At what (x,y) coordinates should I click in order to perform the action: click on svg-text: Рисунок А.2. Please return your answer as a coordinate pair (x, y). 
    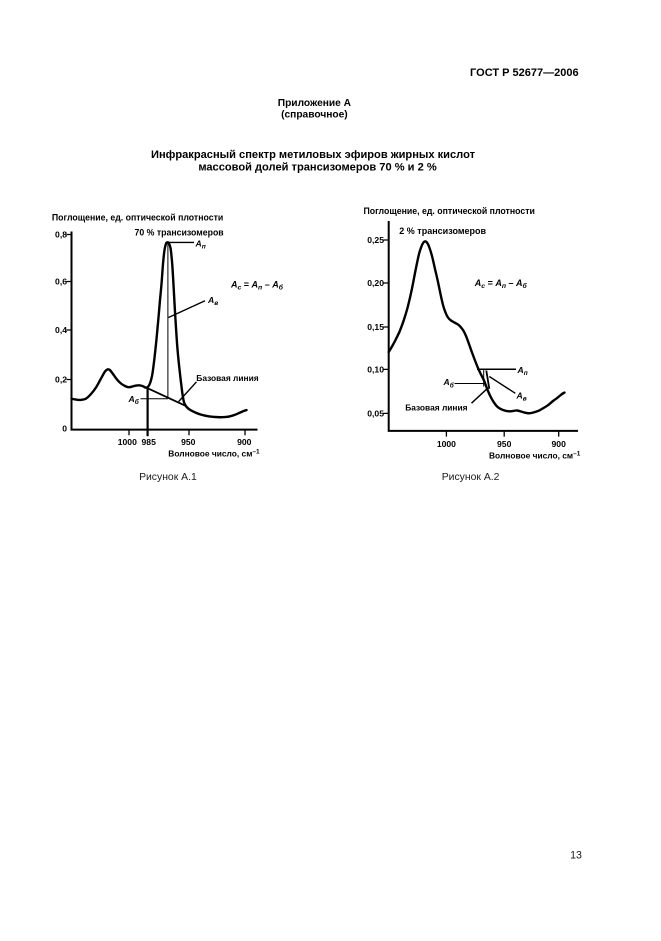
    Looking at the image, I should click on (471, 477).